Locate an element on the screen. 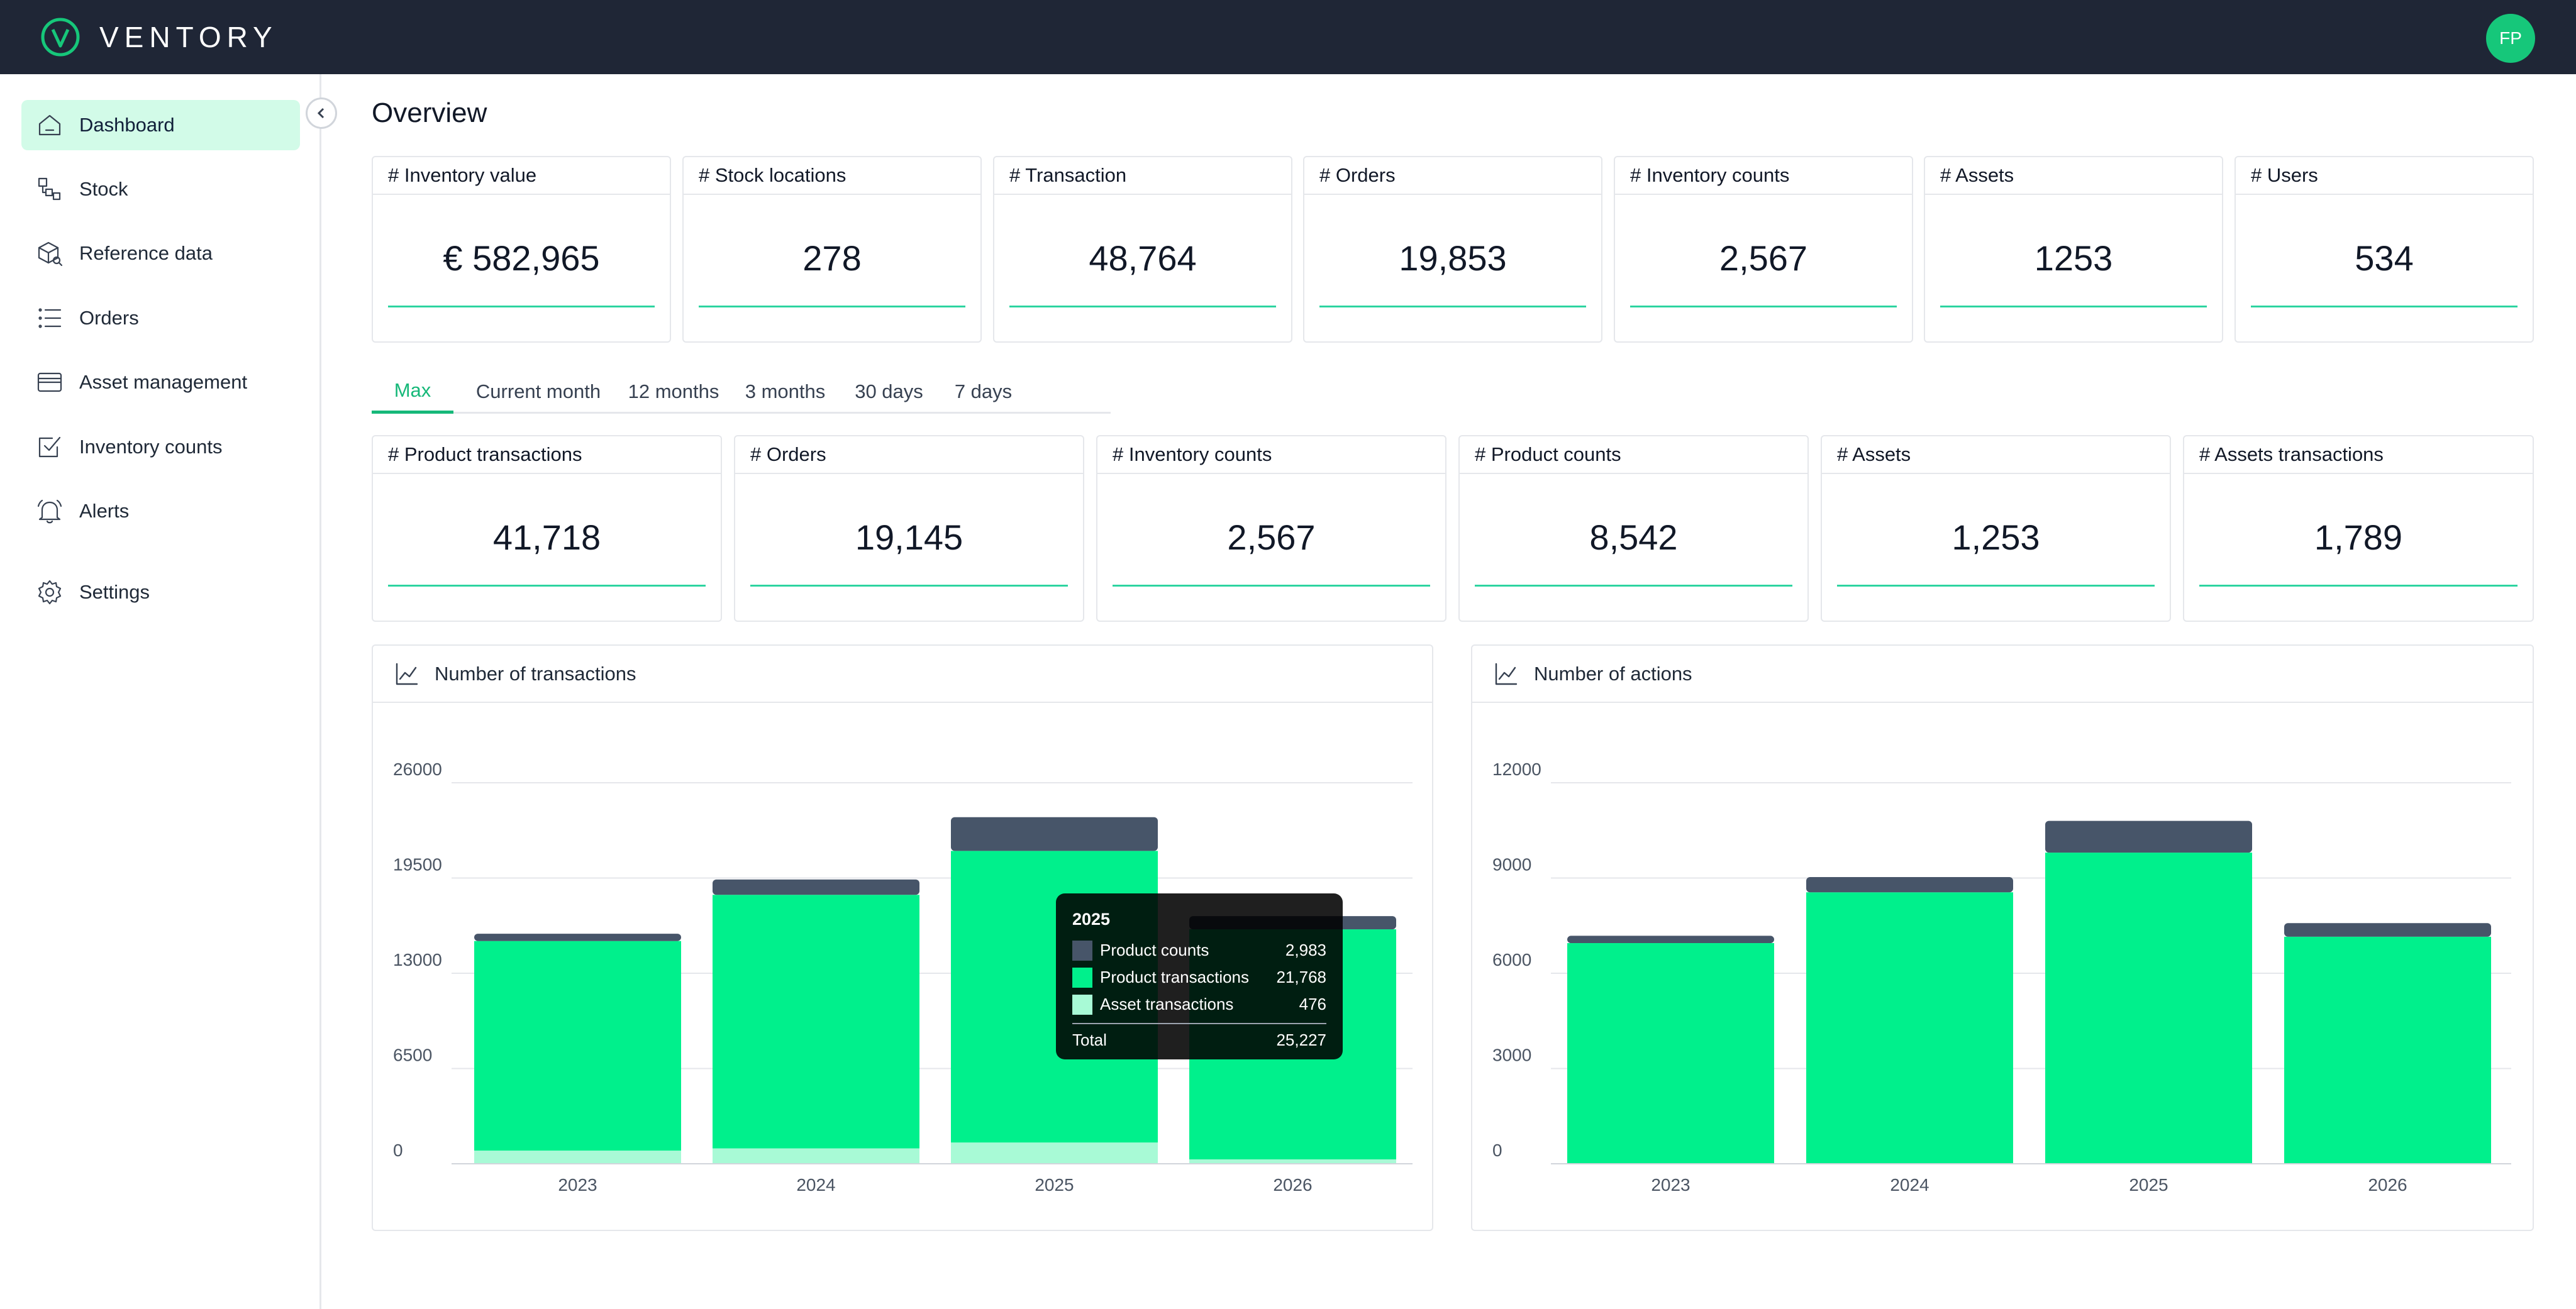 The height and width of the screenshot is (1309, 2576). card-label: # Product counts is located at coordinates (1633, 455).